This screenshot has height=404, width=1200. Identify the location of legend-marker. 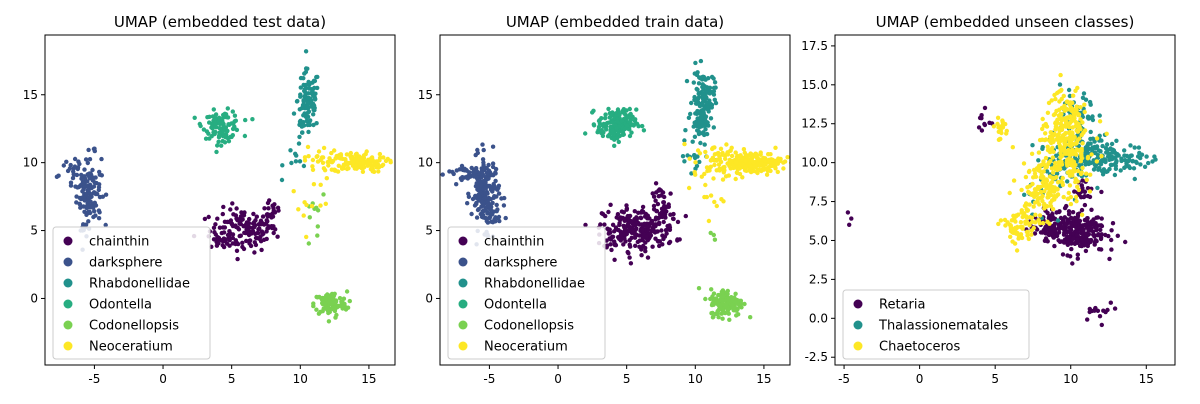
(68, 241).